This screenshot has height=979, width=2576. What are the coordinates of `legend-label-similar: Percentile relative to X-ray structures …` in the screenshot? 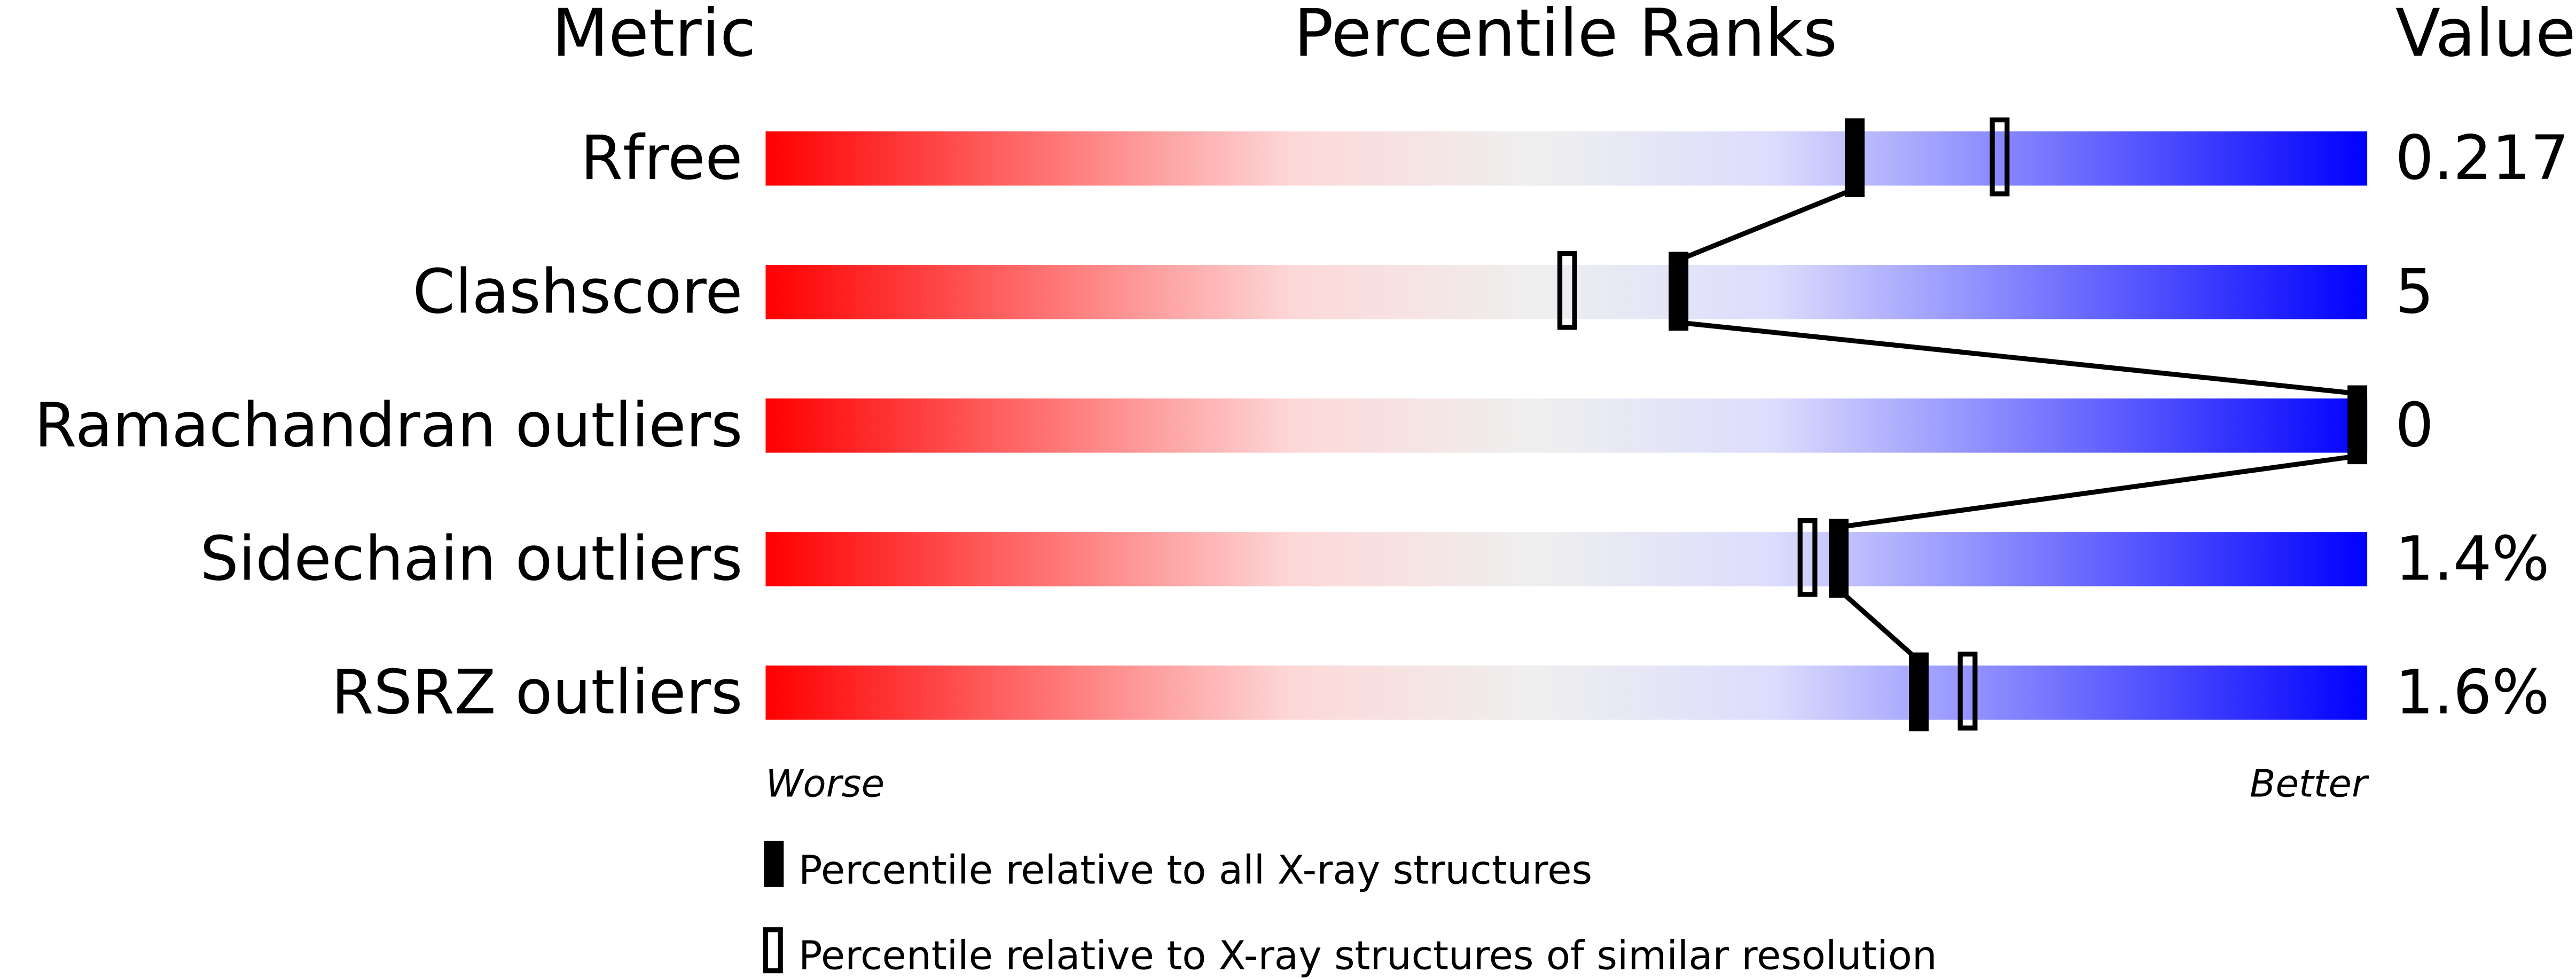 It's located at (1367, 956).